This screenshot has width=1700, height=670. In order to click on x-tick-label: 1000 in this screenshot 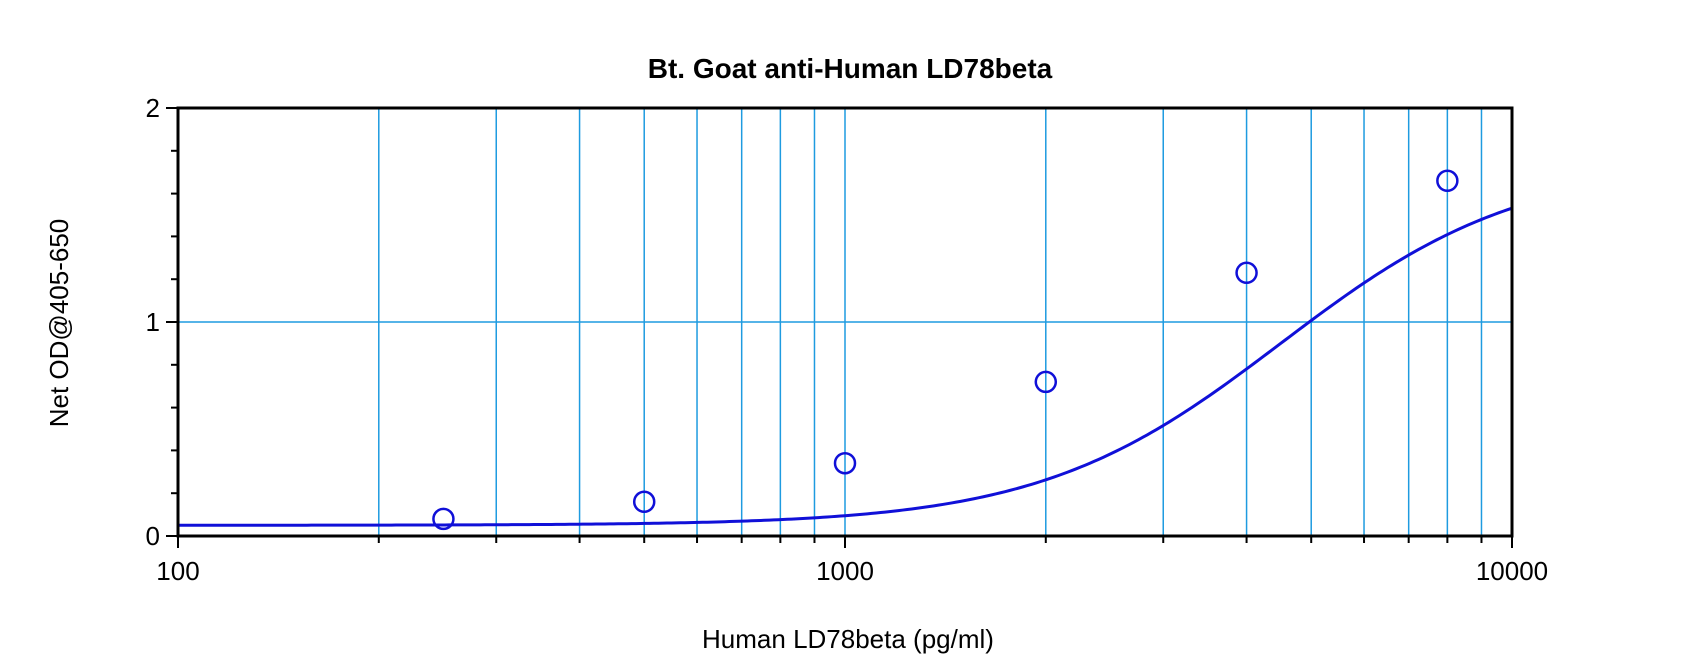, I will do `click(845, 571)`.